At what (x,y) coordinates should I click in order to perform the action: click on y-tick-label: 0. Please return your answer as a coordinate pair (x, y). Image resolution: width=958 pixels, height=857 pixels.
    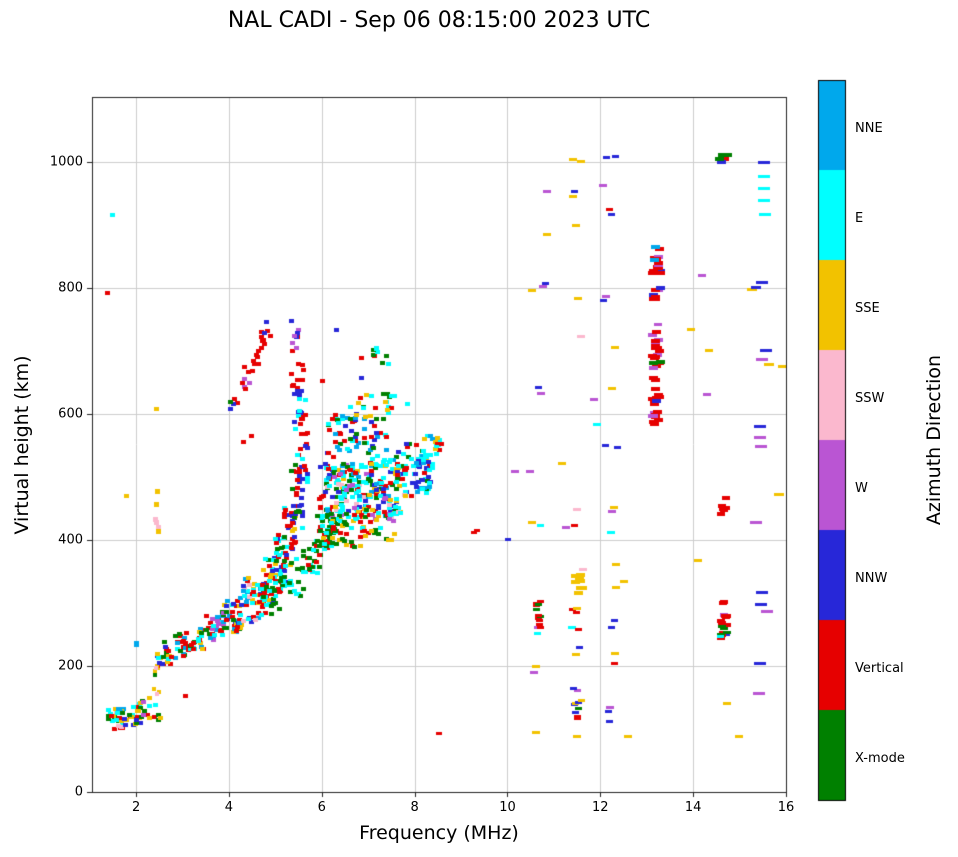
    Looking at the image, I should click on (78, 792).